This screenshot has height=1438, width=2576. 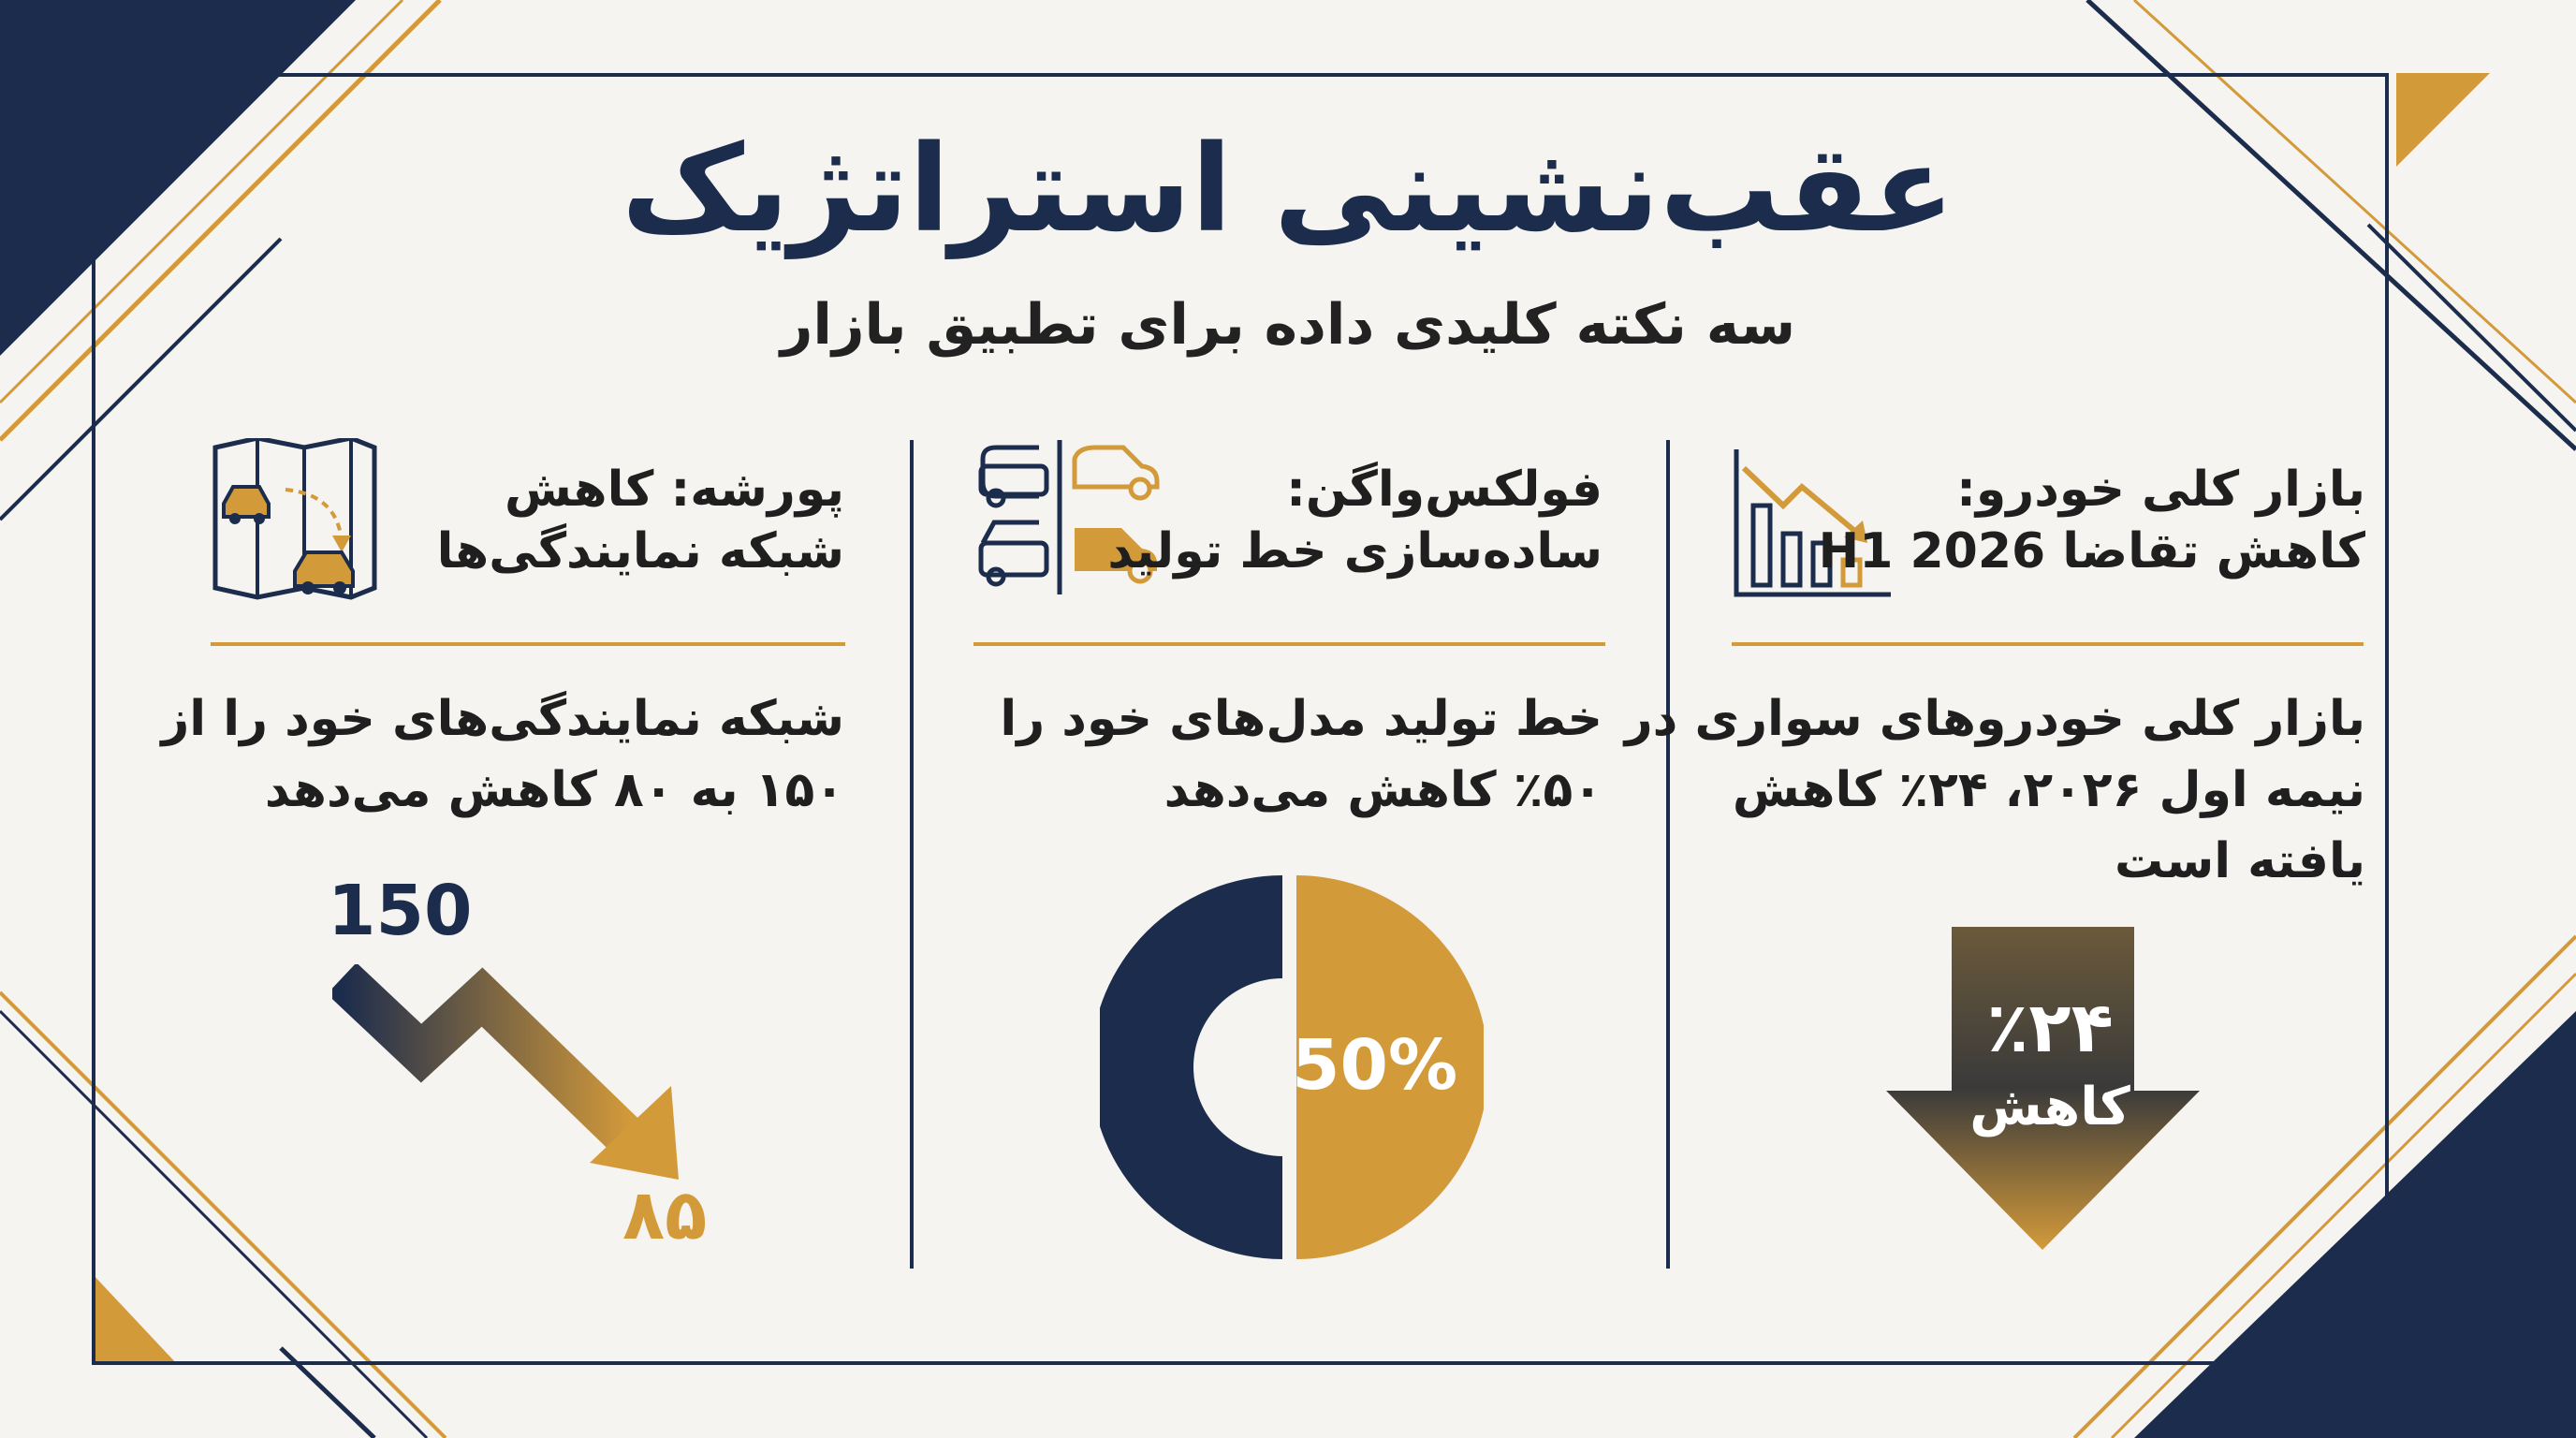 What do you see at coordinates (554, 790) in the screenshot?
I see `porsche-body-line2: ۱۵۰ به ۸۰ کاهش می‌دهد` at bounding box center [554, 790].